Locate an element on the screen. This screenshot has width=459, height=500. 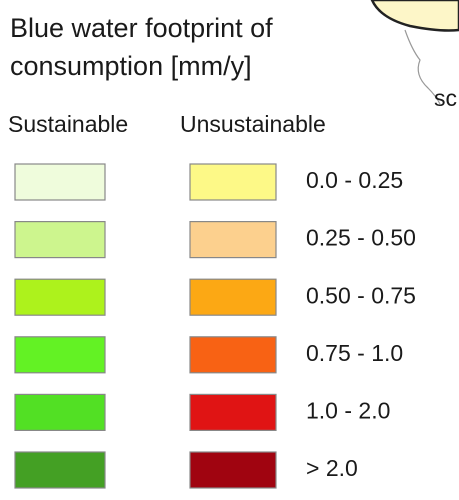
range-label: 0.25 - 0.50 is located at coordinates (361, 238).